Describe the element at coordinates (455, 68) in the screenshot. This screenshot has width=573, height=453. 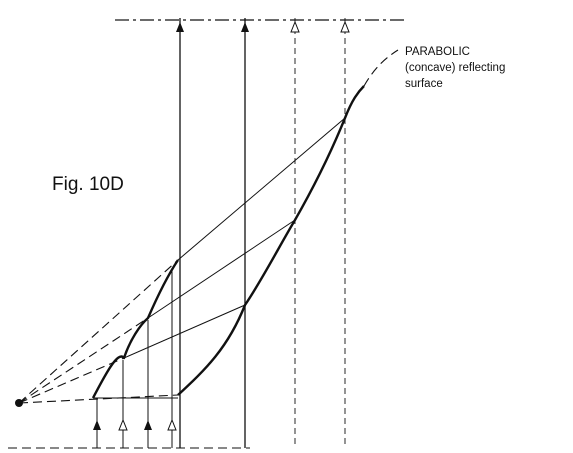
I see `callout-line-2: (concave) reflecting` at that location.